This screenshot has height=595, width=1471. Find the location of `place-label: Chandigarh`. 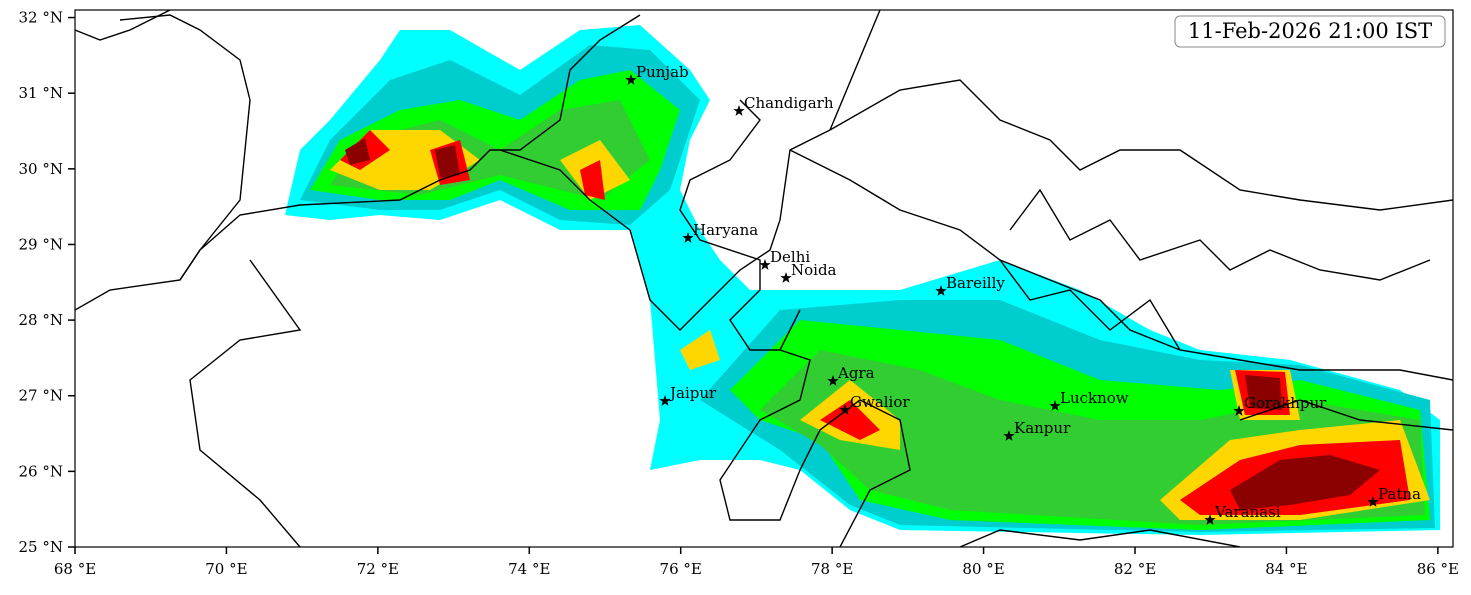

place-label: Chandigarh is located at coordinates (789, 103).